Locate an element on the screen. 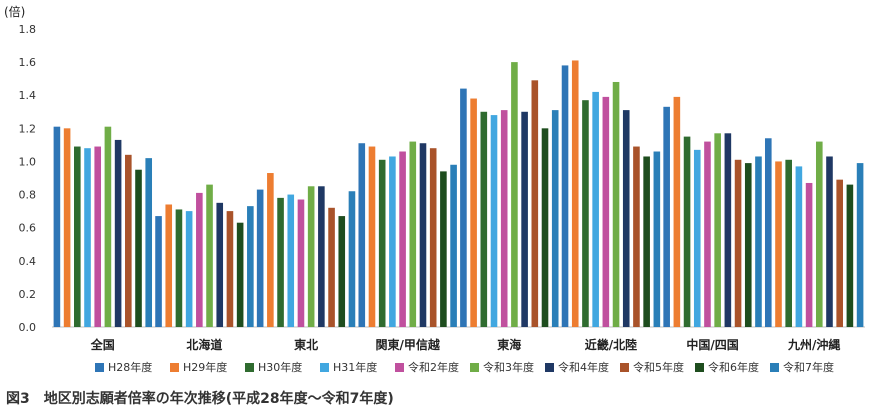 The height and width of the screenshot is (412, 883). y-tick-label: 0.8 is located at coordinates (28, 195).